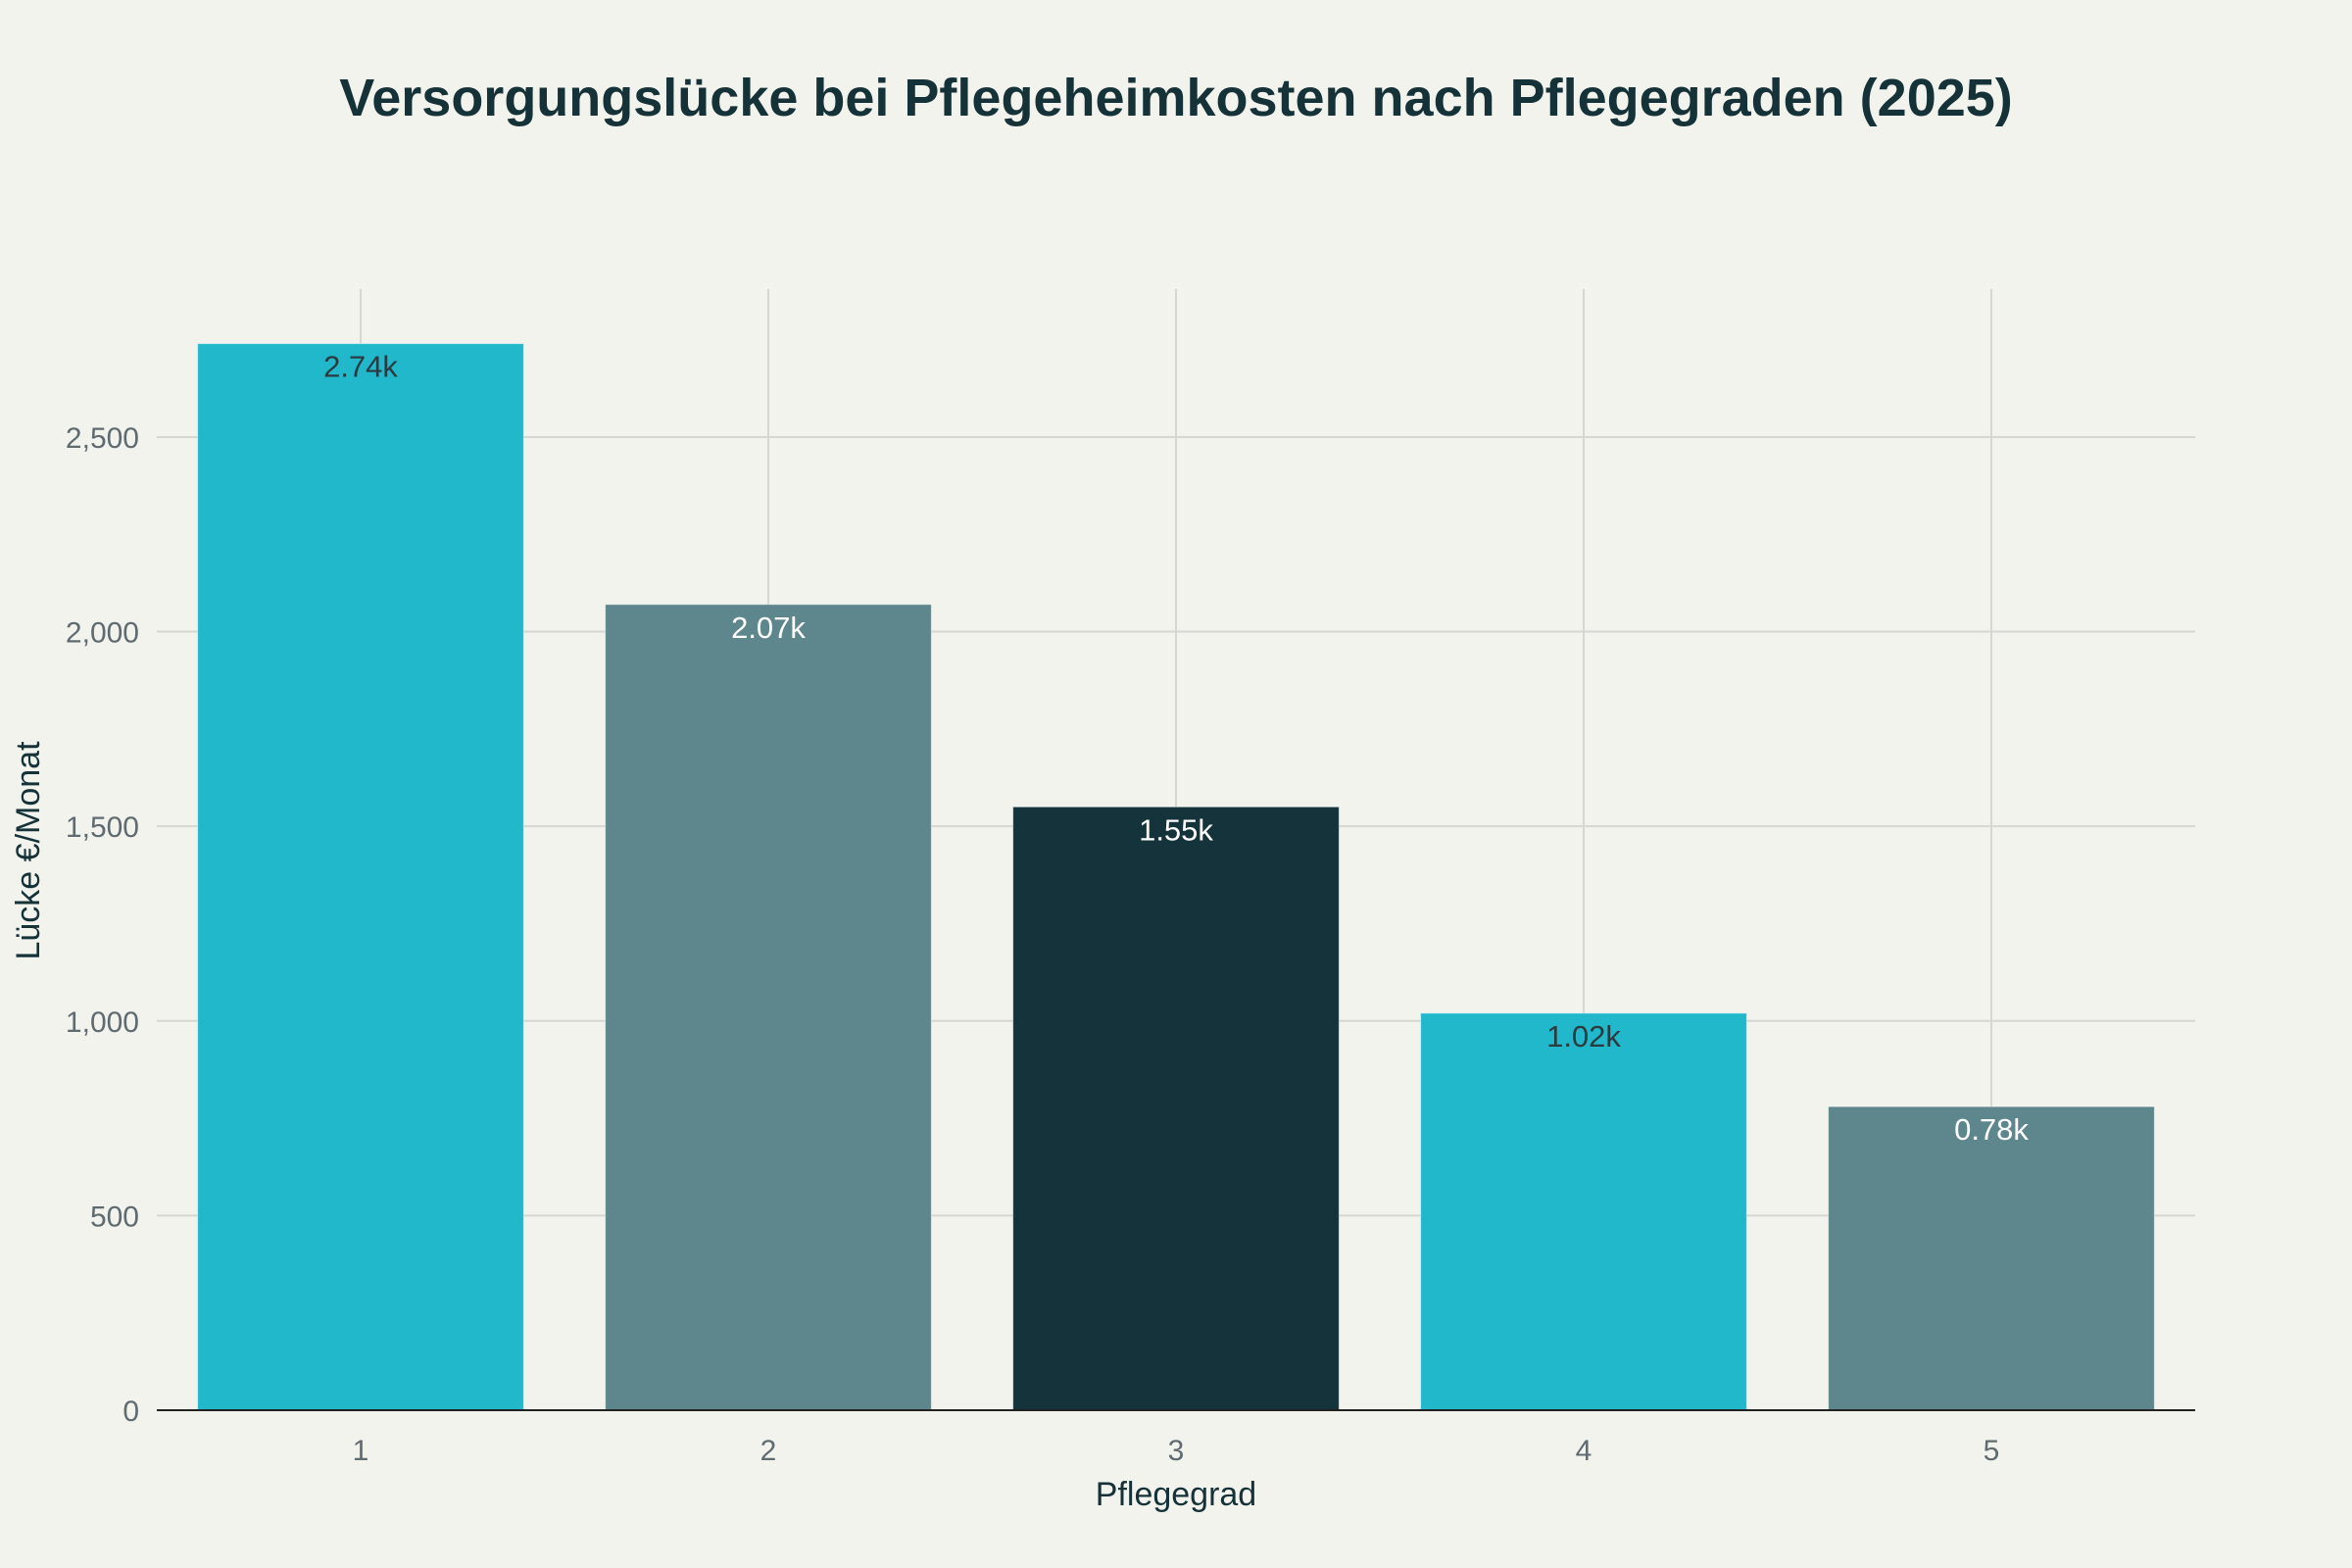  I want to click on bar-value-label: 2.74k, so click(360, 367).